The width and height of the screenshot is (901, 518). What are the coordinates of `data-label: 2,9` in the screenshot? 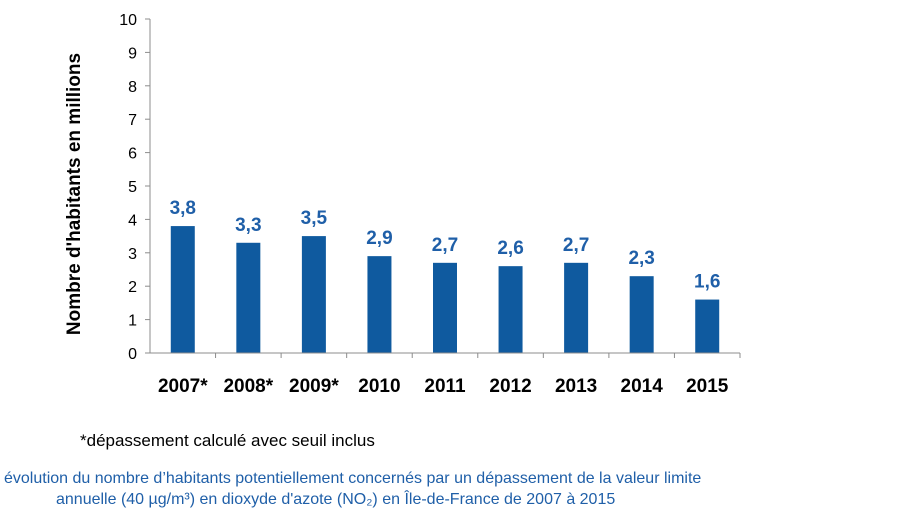 It's located at (379, 238).